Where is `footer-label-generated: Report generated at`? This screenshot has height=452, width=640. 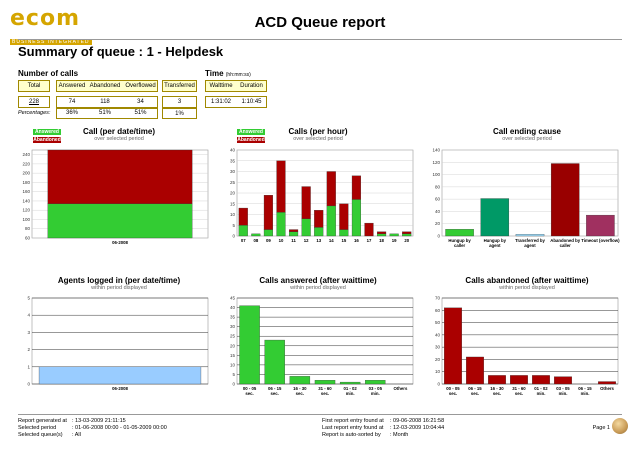
footer-label-generated: Report generated at is located at coordinates (42, 421).